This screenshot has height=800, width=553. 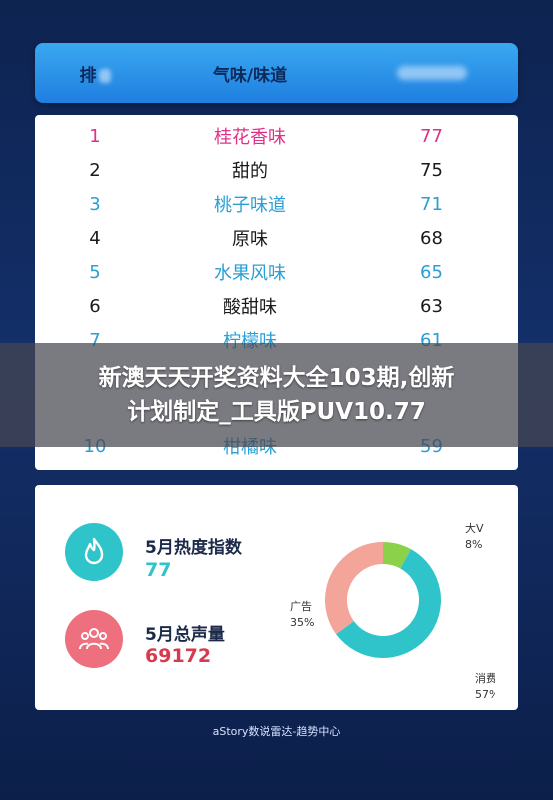 What do you see at coordinates (95, 170) in the screenshot?
I see `cell-rank: 2` at bounding box center [95, 170].